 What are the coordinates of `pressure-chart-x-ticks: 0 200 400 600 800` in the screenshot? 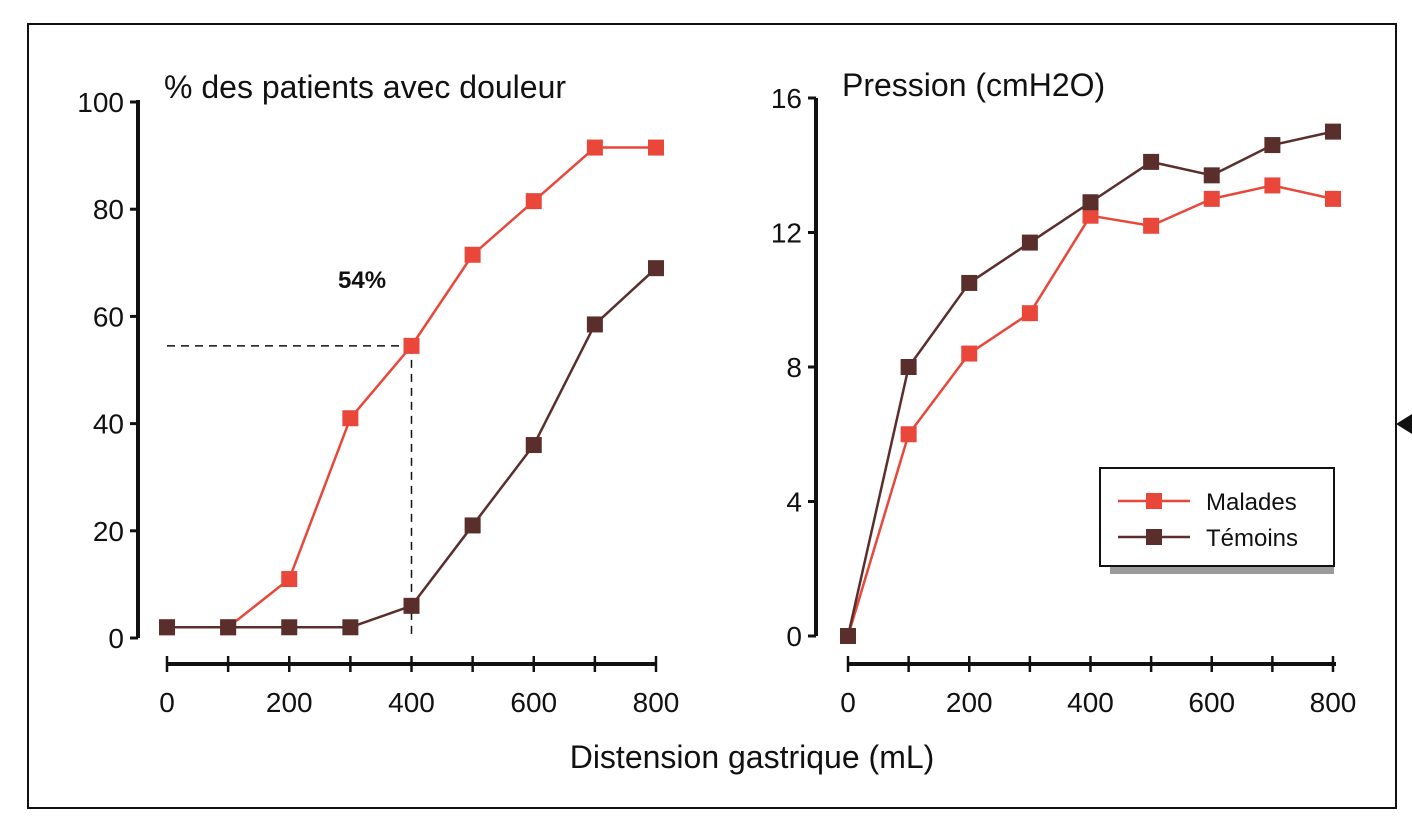 It's located at (1098, 687).